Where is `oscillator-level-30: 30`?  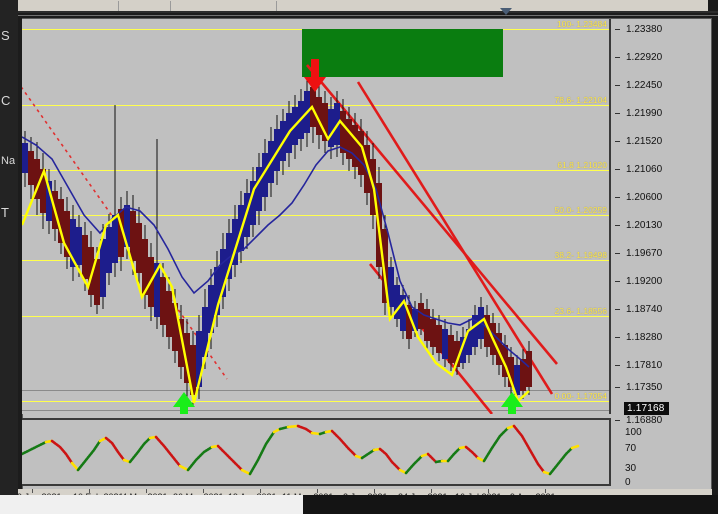
oscillator-level-30: 30 is located at coordinates (631, 468).